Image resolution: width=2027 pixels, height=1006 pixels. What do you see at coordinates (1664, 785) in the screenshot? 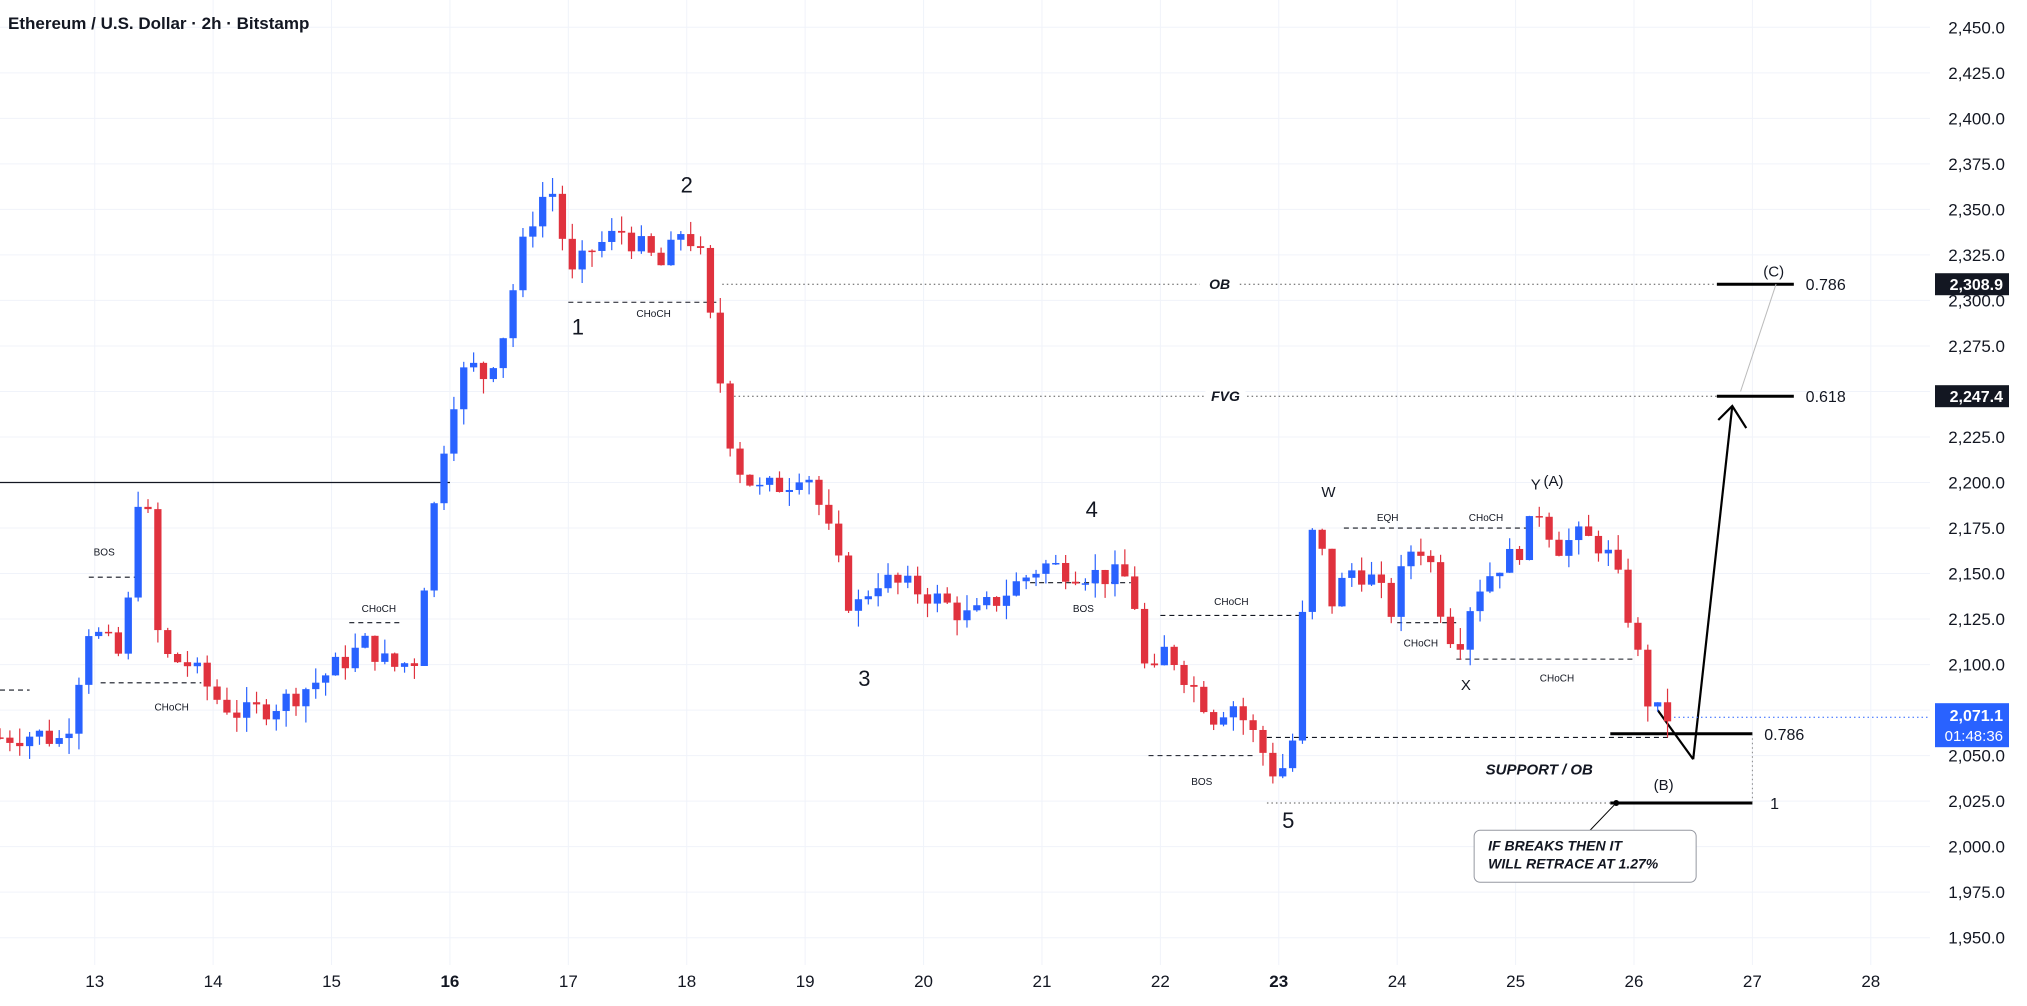
I see `wave-label: (B)` at bounding box center [1664, 785].